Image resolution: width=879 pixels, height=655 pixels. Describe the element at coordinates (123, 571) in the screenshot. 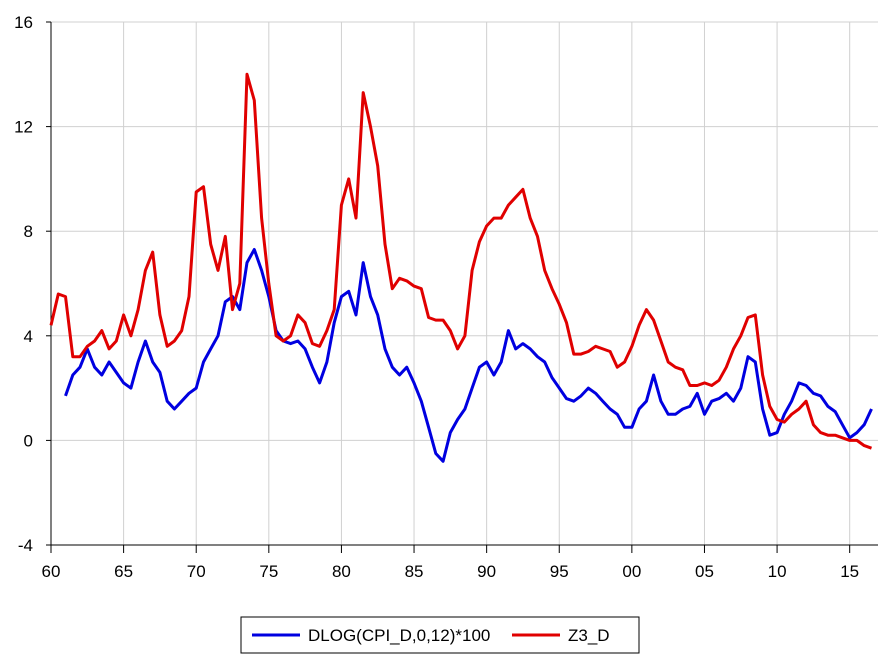

I see `x-tick-label: 65` at that location.